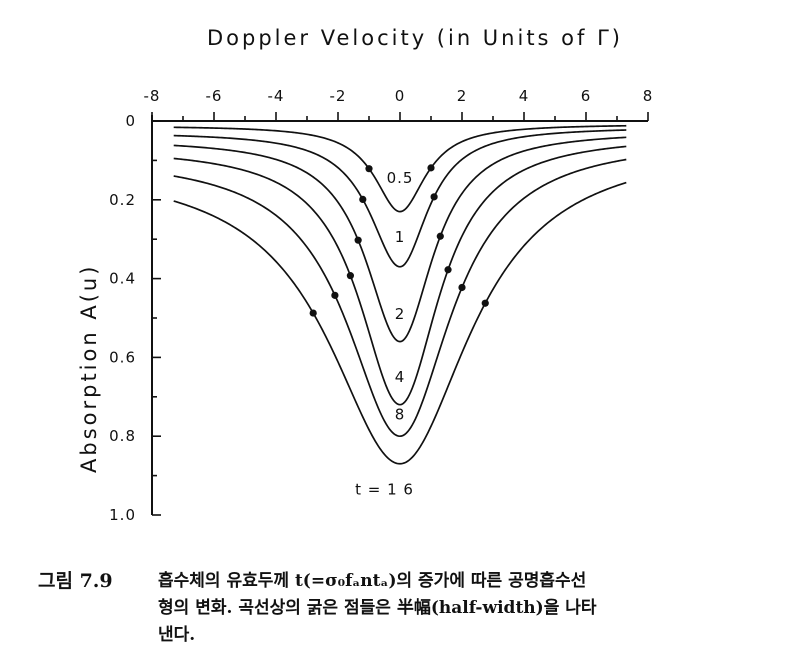 The height and width of the screenshot is (658, 809). What do you see at coordinates (177, 635) in the screenshot?
I see `caption-line-3: 낸다.` at bounding box center [177, 635].